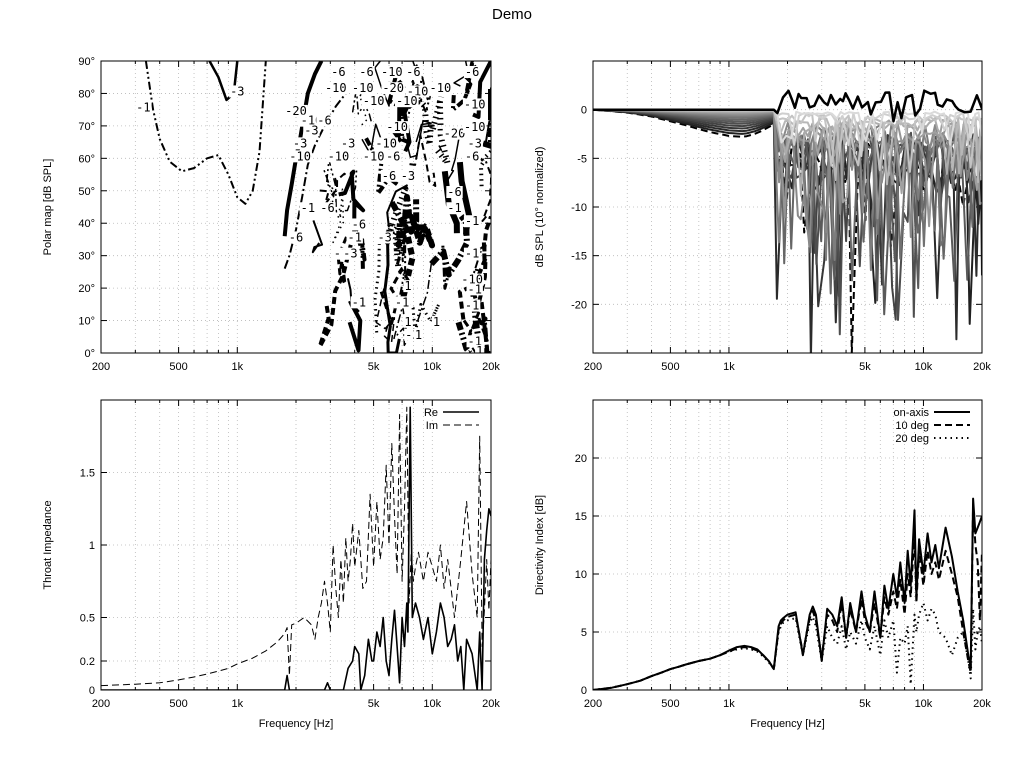 The image size is (1024, 768). Describe the element at coordinates (776, 208) in the screenshot. I see `y-axis: 0 -5 -10 -15 -20` at that location.